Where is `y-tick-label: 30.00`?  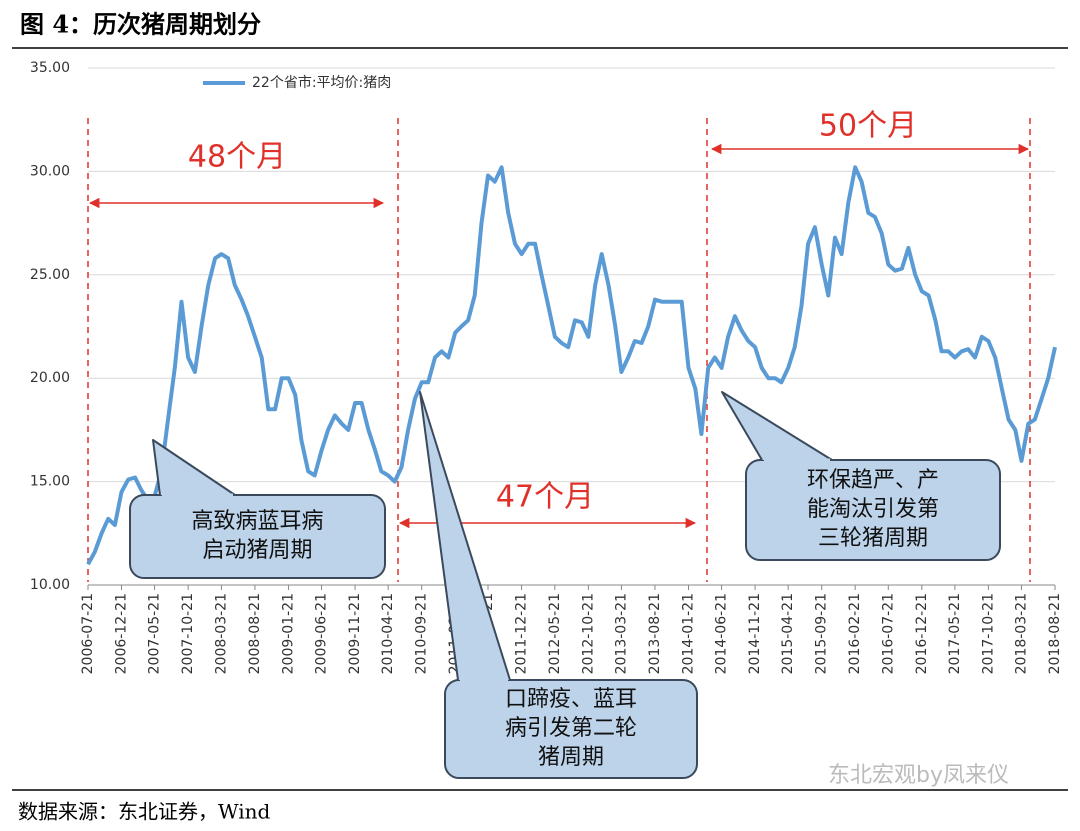
y-tick-label: 30.00 is located at coordinates (50, 171).